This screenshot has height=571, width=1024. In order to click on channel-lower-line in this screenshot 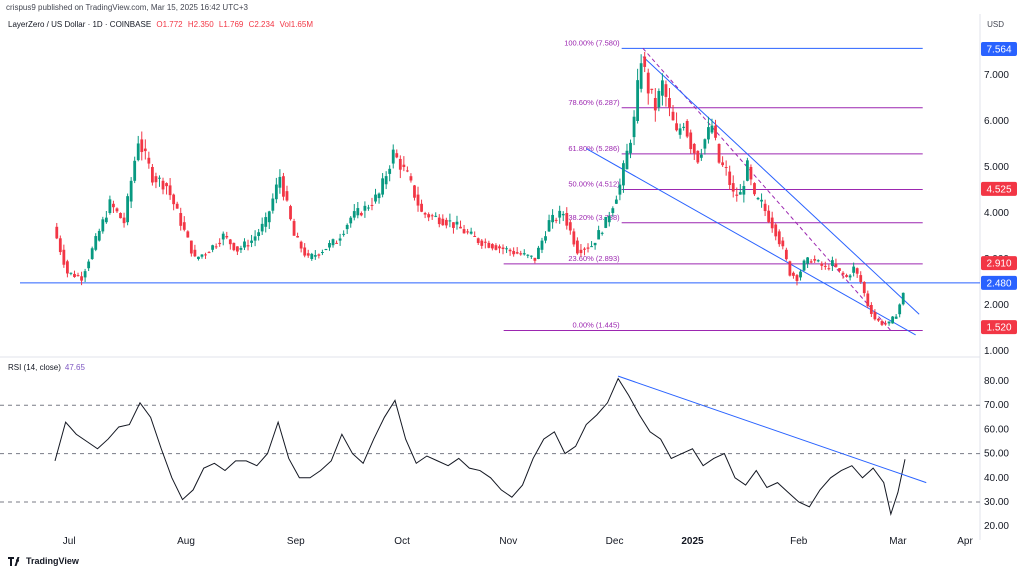, I will do `click(751, 242)`.